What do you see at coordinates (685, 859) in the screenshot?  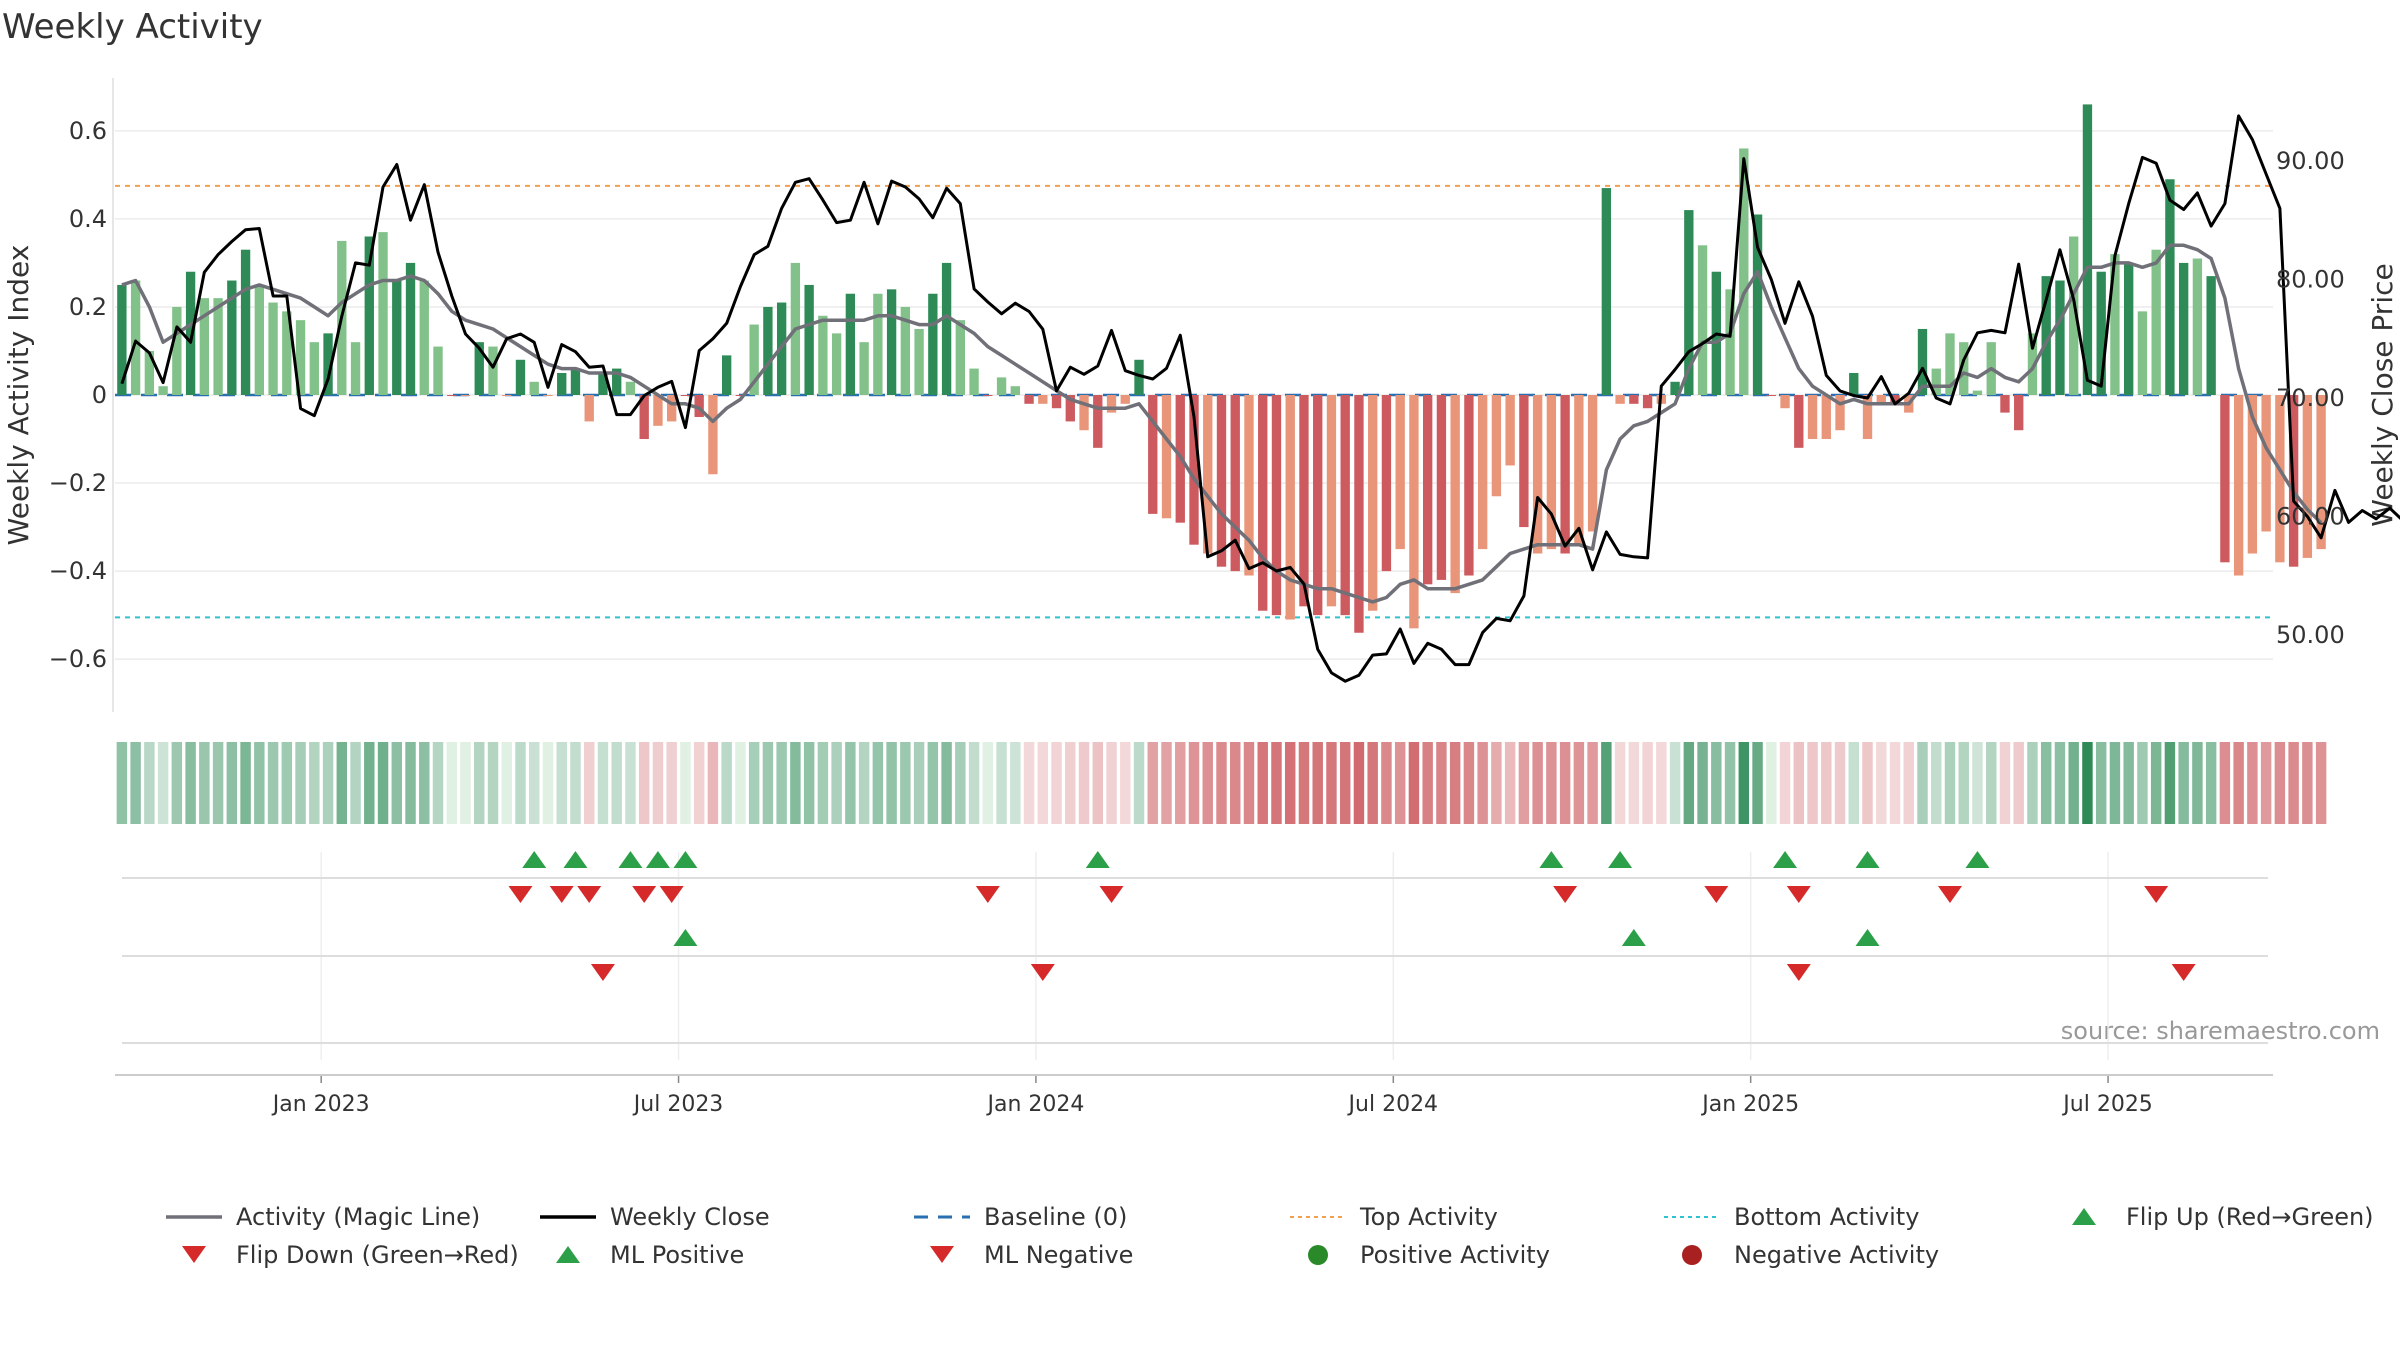 I see `flip-up-marker` at bounding box center [685, 859].